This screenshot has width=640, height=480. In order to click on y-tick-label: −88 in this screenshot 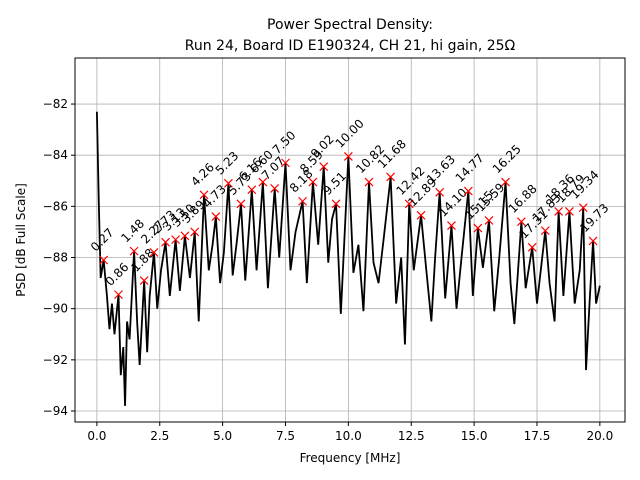, I will do `click(55, 258)`.